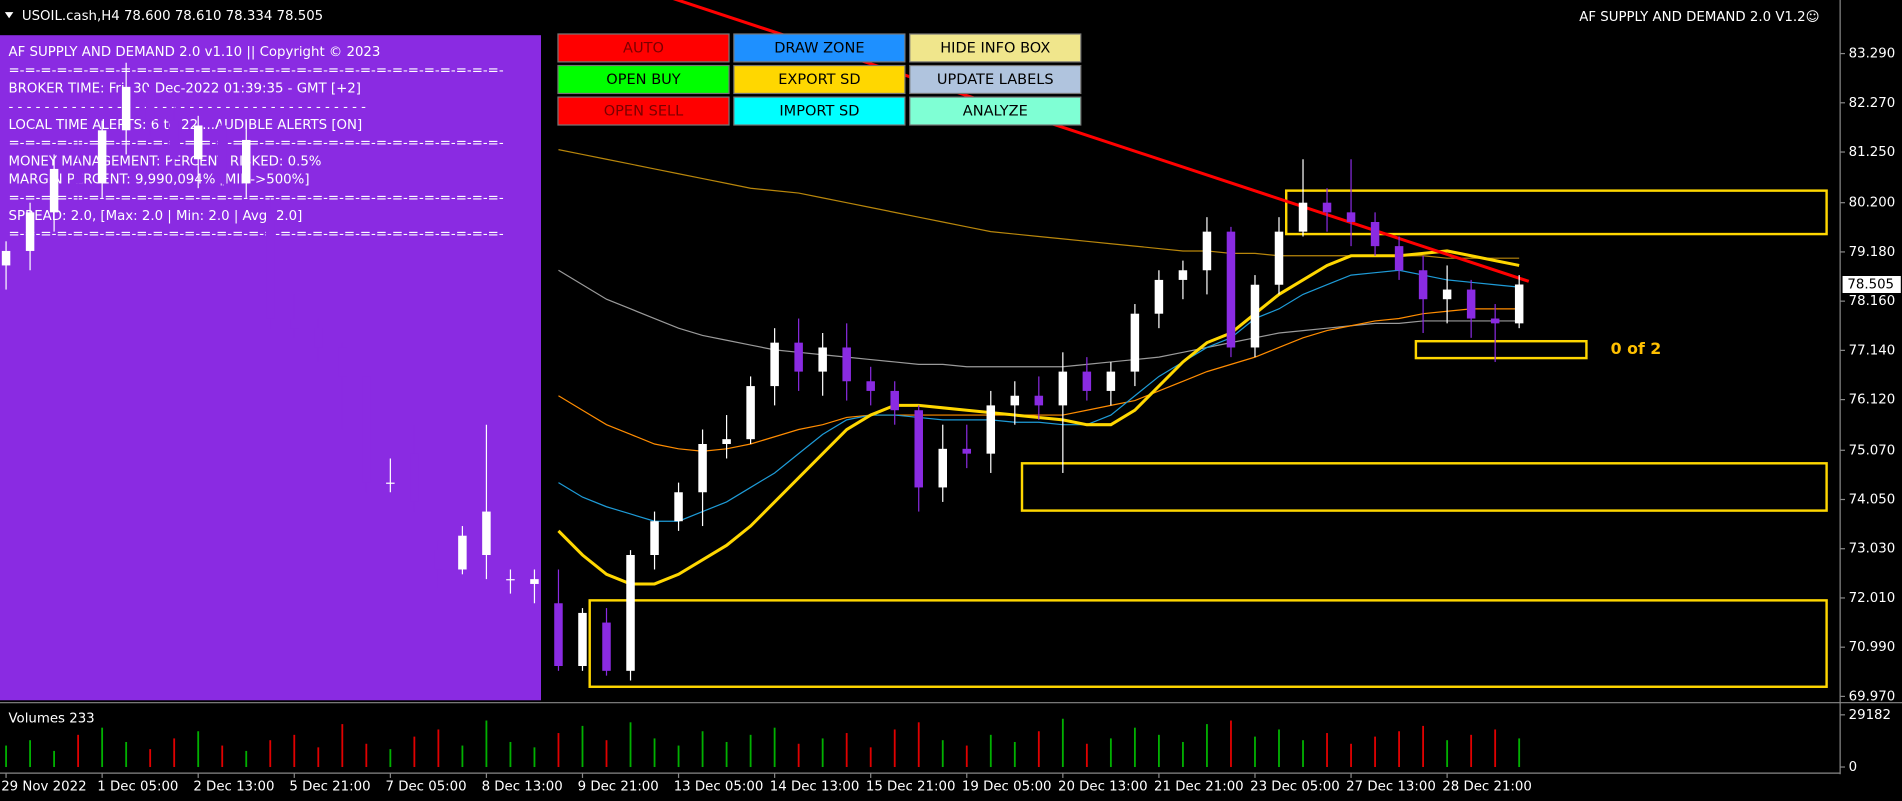  Describe the element at coordinates (522, 786) in the screenshot. I see `x-tick-label: 8 Dec 13:00` at that location.